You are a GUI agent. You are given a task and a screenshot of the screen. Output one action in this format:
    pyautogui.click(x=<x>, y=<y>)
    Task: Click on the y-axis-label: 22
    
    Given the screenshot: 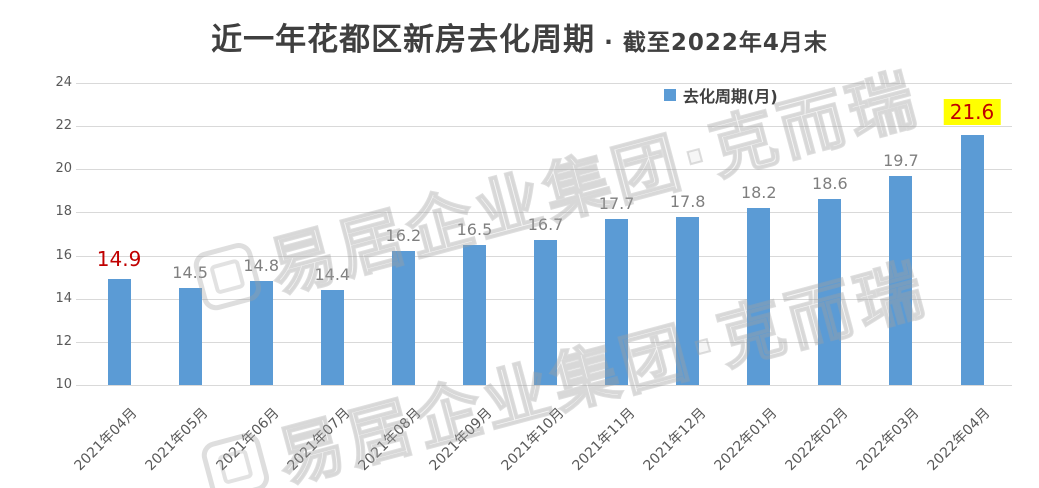 What is the action you would take?
    pyautogui.click(x=63, y=126)
    